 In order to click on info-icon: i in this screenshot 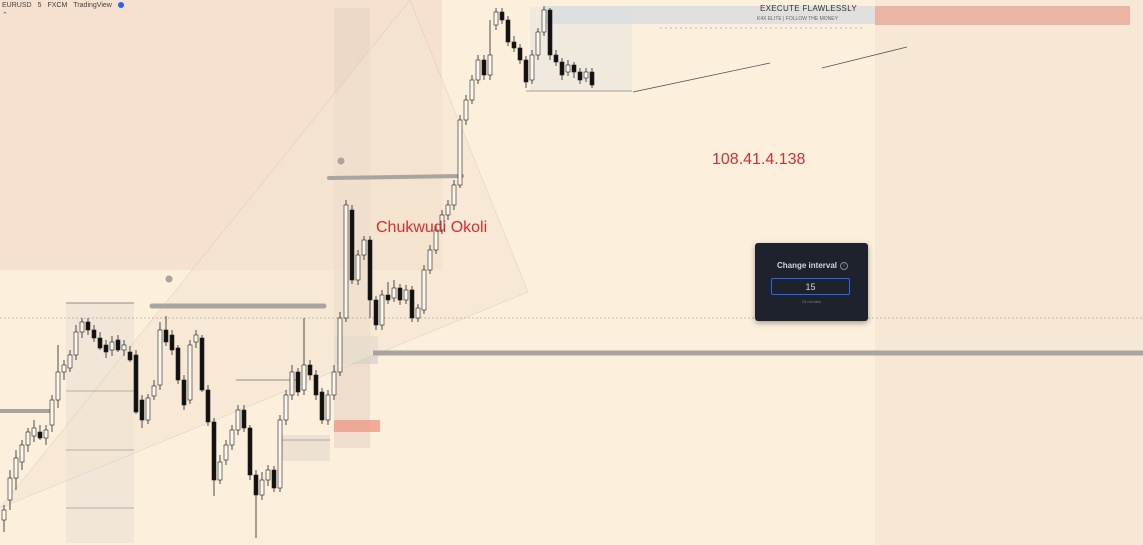, I will do `click(844, 266)`.